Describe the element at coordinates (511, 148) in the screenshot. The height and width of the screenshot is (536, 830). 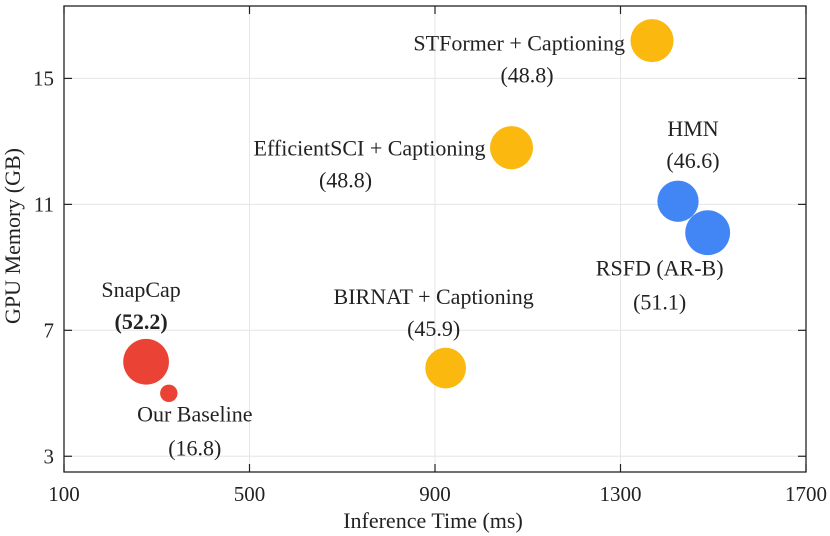
I see `bubble-efficientsci` at that location.